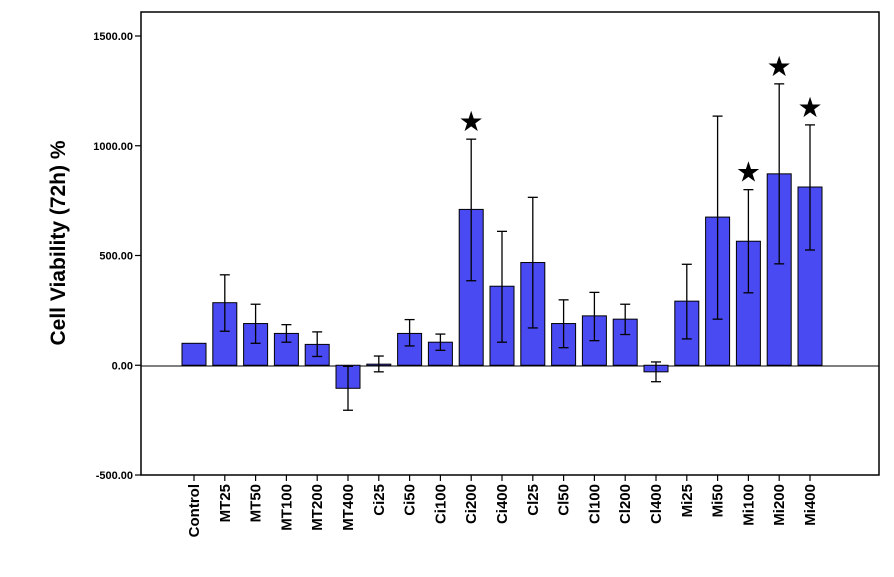  I want to click on y-axis: -500.00 0.00 500.00 1000.00 1500.00, so click(117, 256).